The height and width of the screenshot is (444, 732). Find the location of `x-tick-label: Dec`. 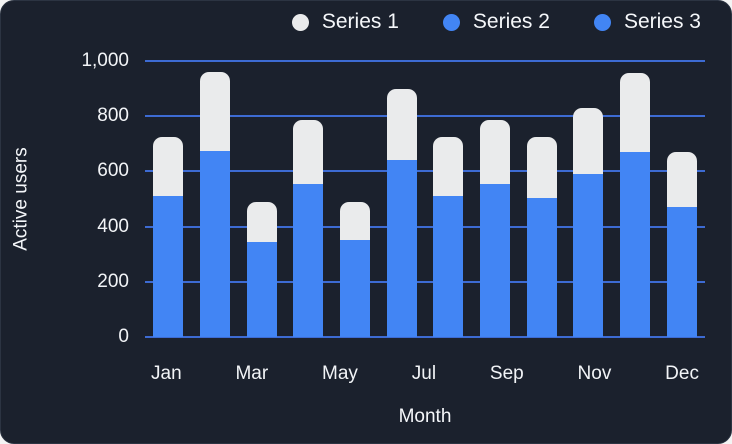

x-tick-label: Dec is located at coordinates (682, 373).